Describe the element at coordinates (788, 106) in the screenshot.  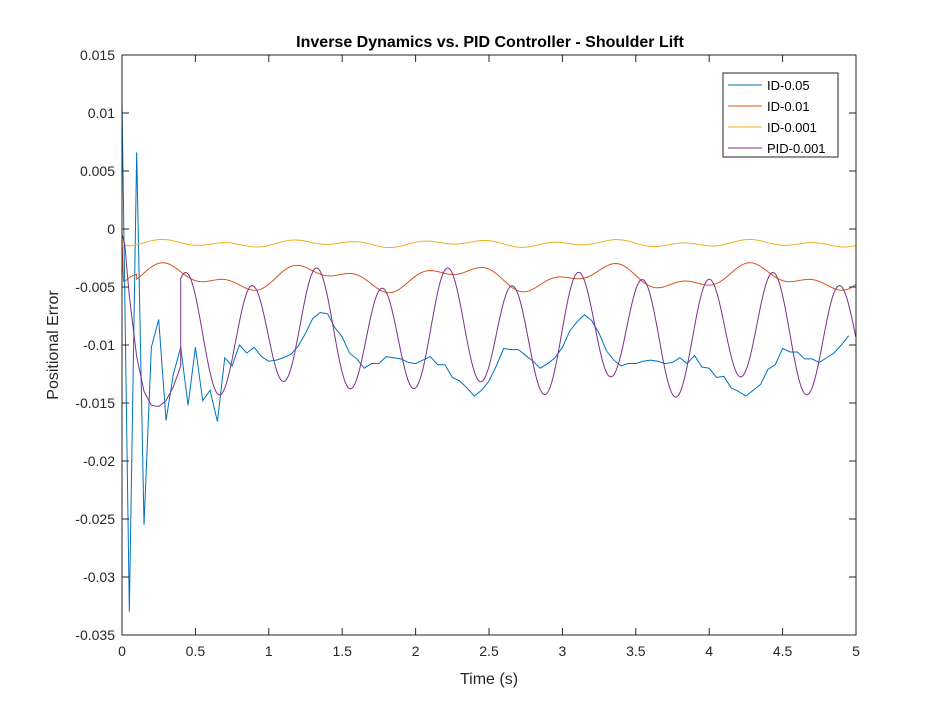
I see `legend-label: ID-0.01` at that location.